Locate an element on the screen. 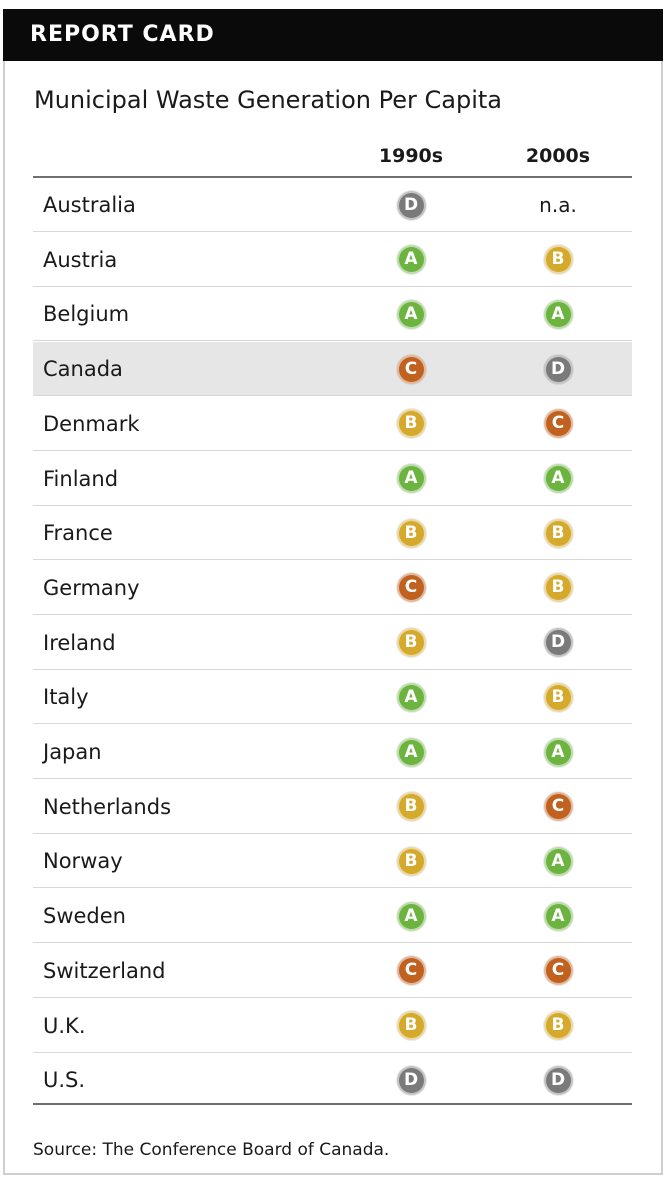  table-row: Netherlands B C is located at coordinates (332, 807).